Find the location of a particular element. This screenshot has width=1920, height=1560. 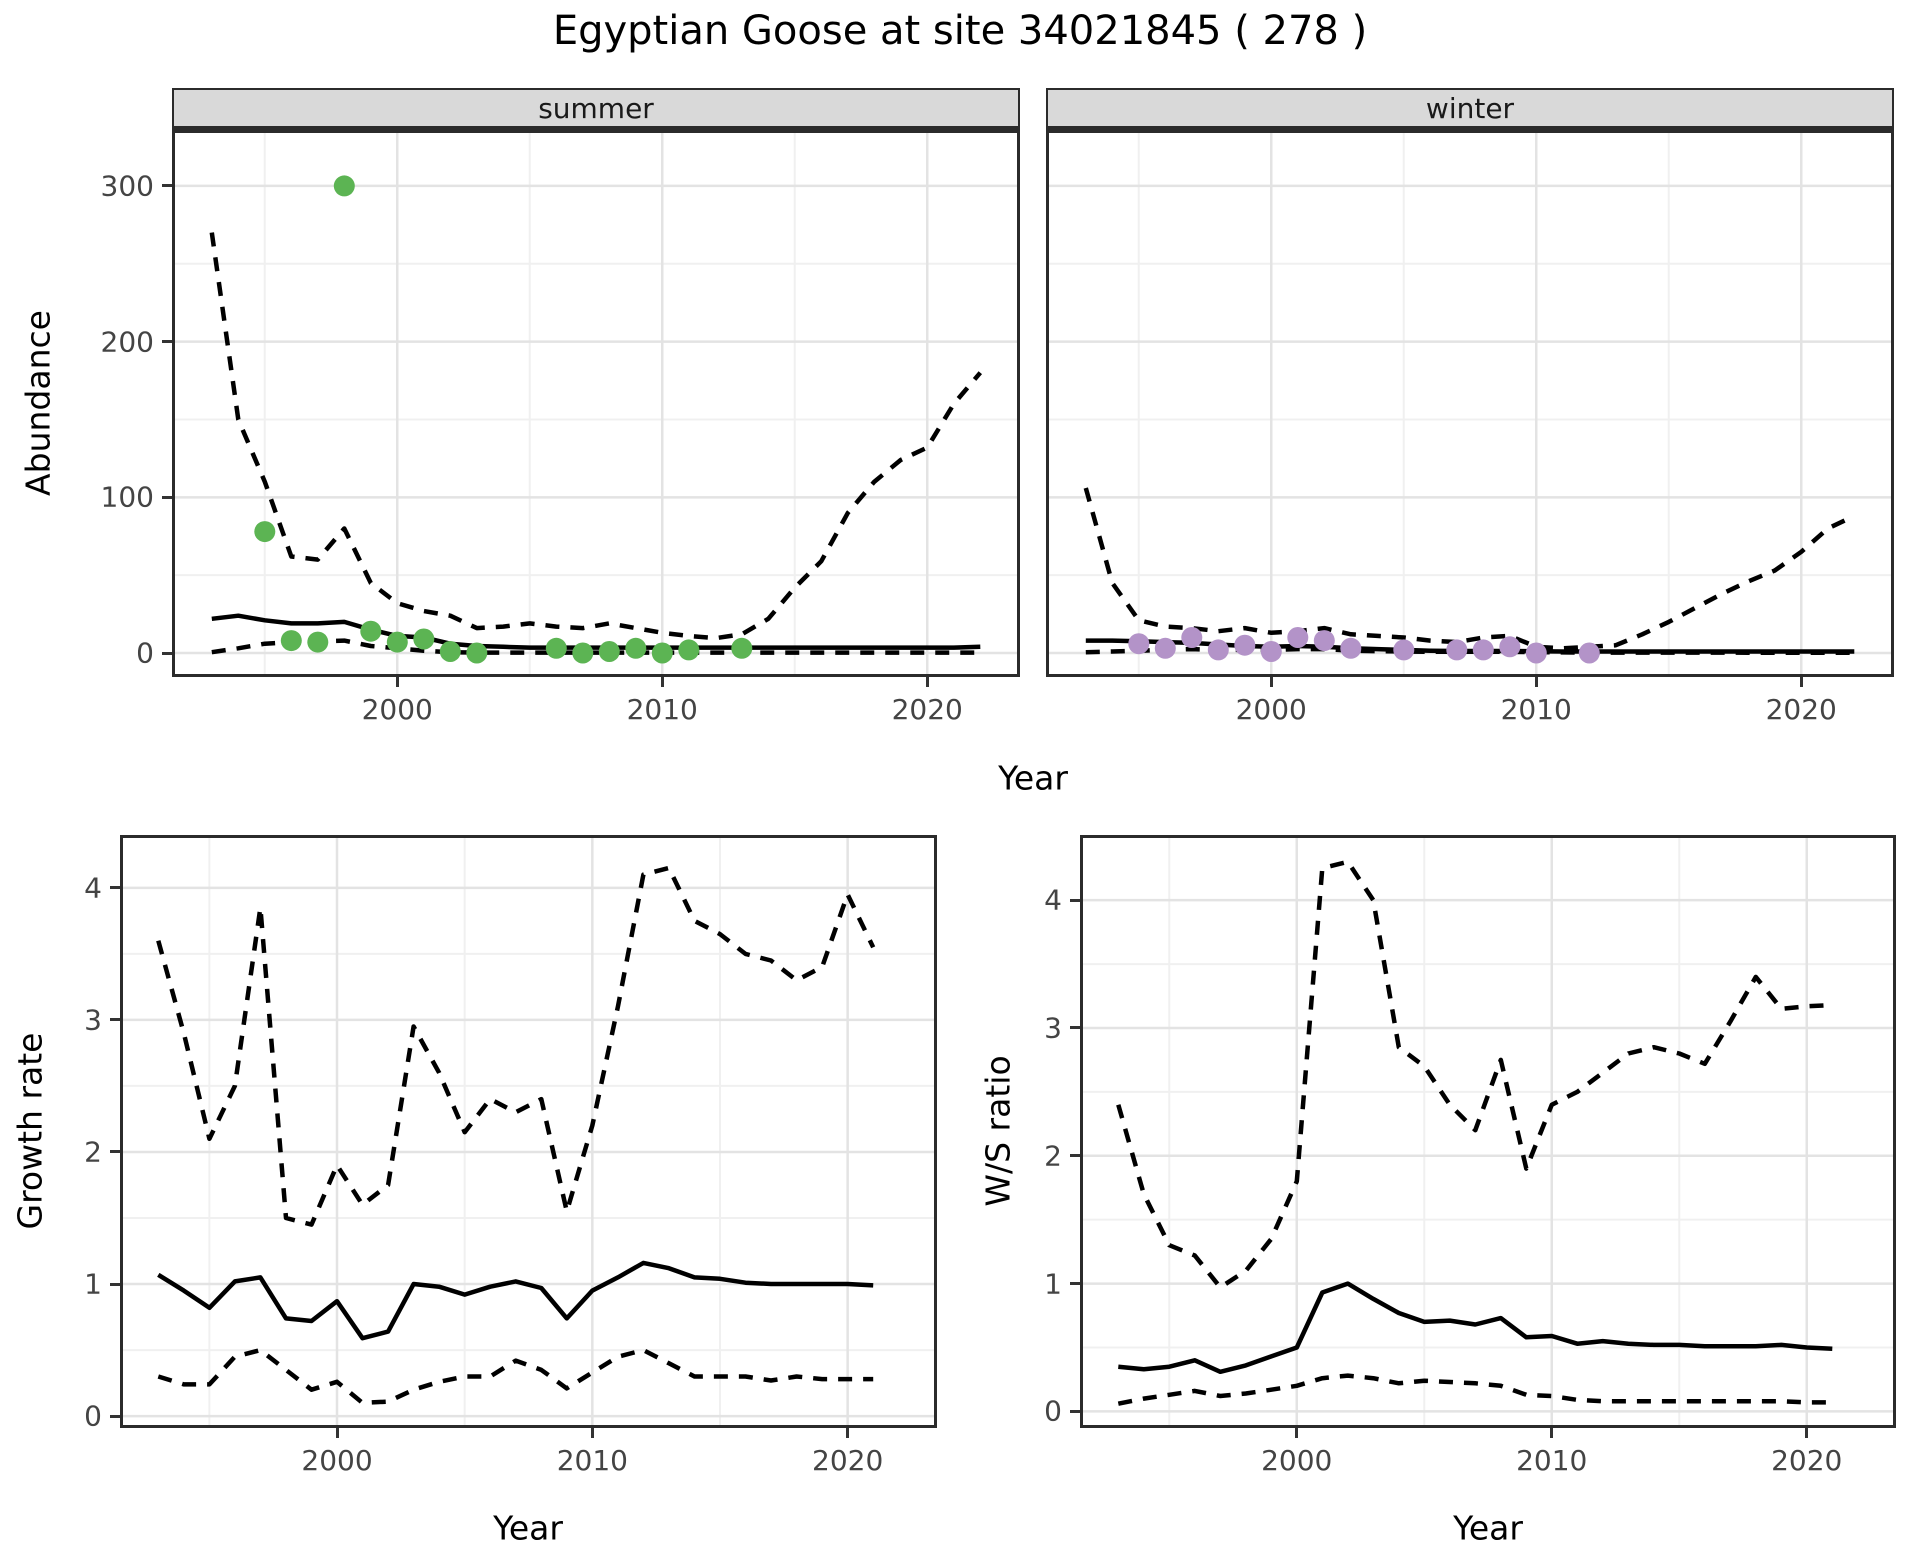

x-axis-title-year-ws: Year is located at coordinates (1488, 1528).